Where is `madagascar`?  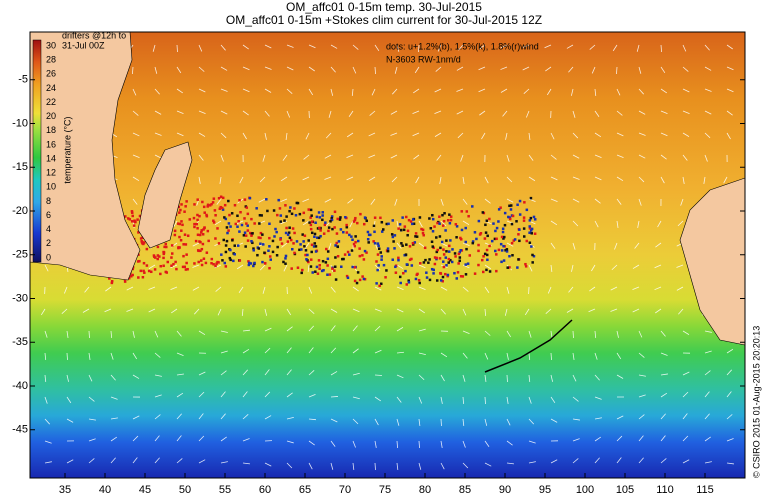
madagascar is located at coordinates (165, 195).